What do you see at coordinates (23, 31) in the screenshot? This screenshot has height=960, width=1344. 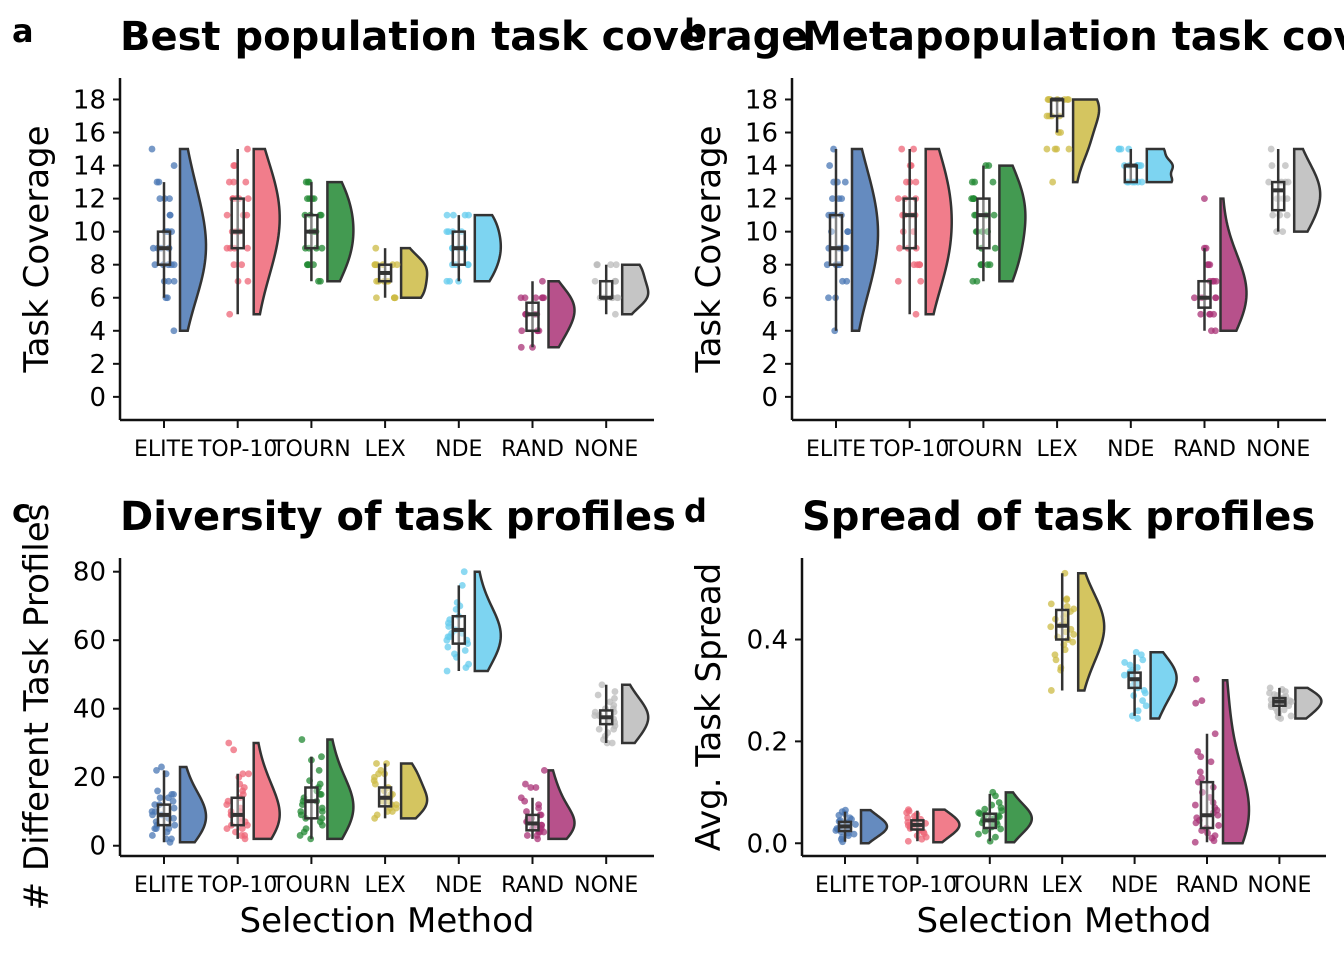 I see `panel-label: a` at bounding box center [23, 31].